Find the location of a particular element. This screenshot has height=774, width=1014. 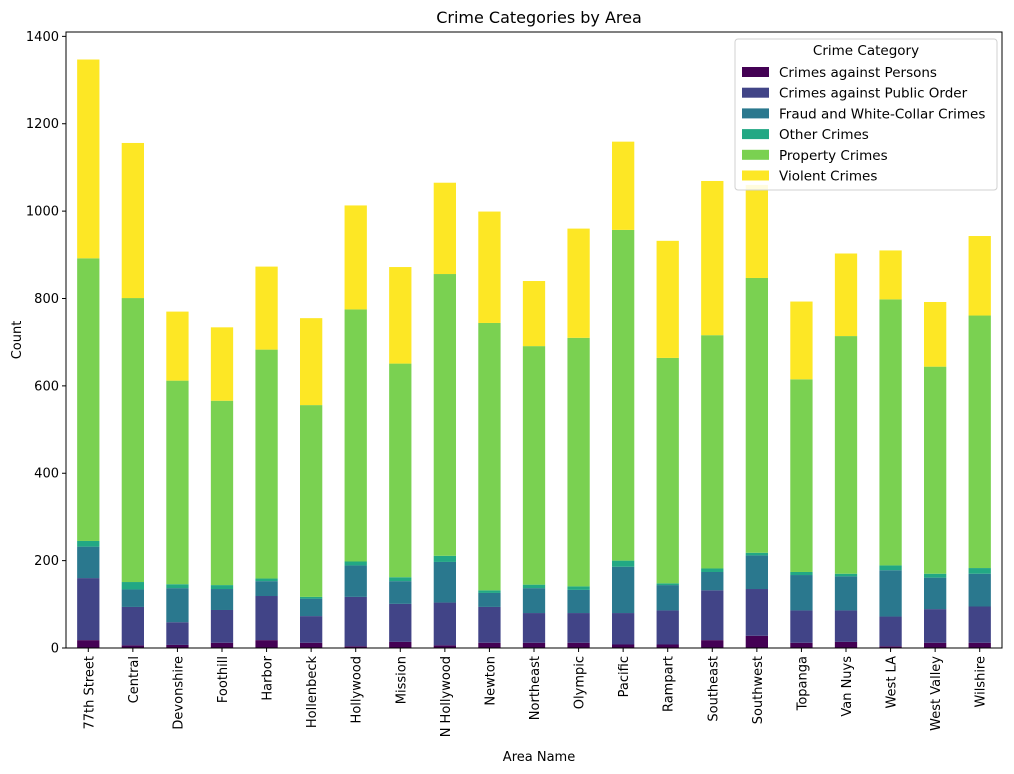

x-tick-label: Newton is located at coordinates (490, 681).